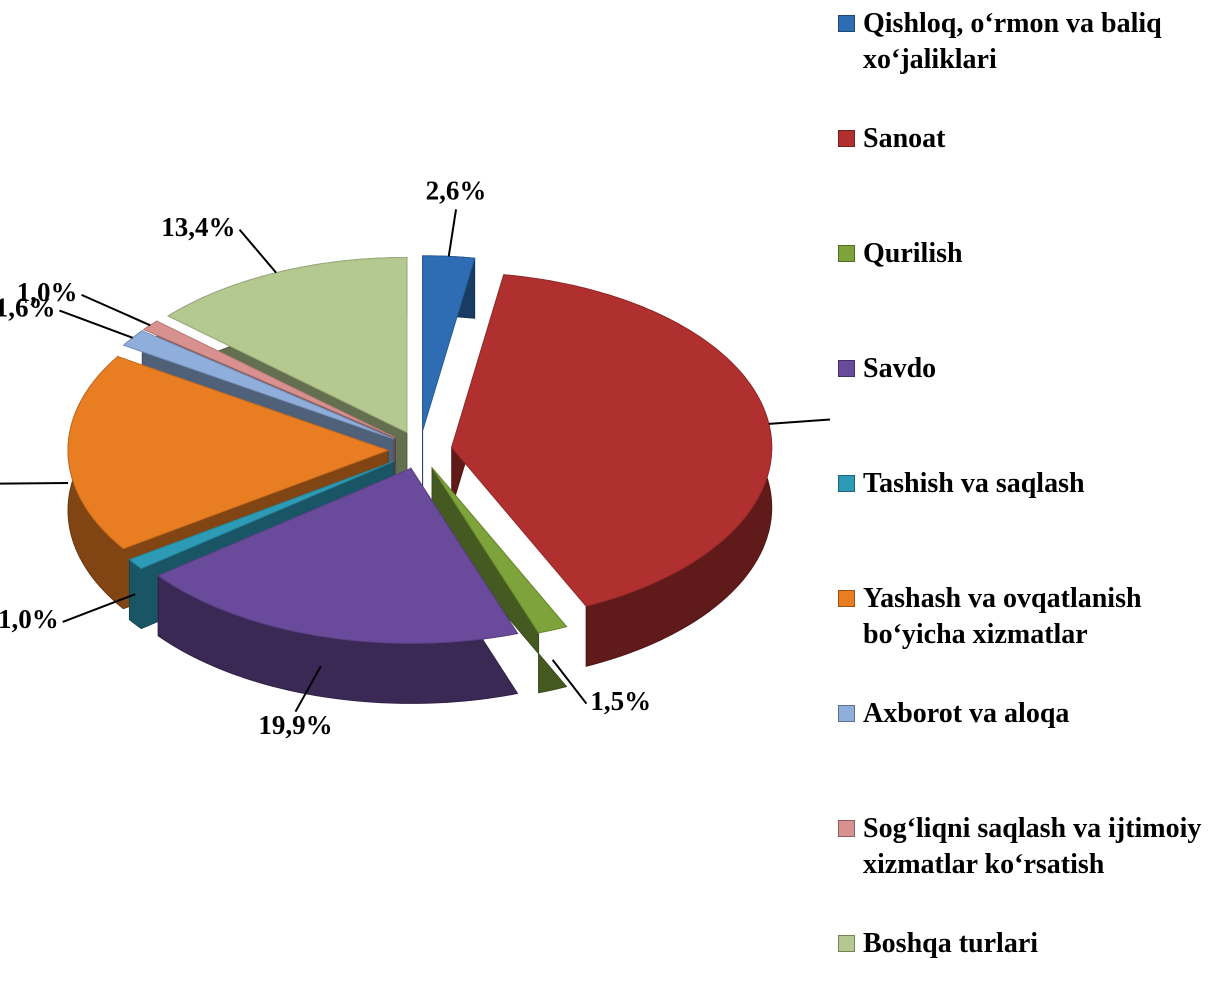 The height and width of the screenshot is (982, 1221). What do you see at coordinates (913, 253) in the screenshot?
I see `legend-label: Qurilish` at bounding box center [913, 253].